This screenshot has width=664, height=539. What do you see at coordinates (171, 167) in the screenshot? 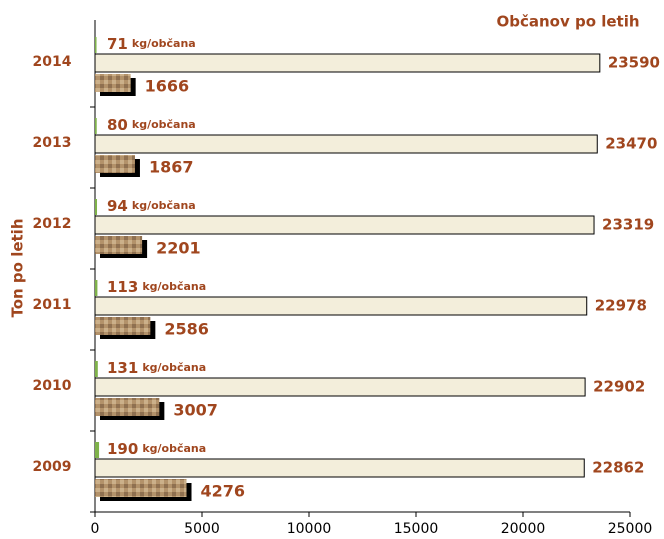
I see `data-label: 1867` at bounding box center [171, 167].